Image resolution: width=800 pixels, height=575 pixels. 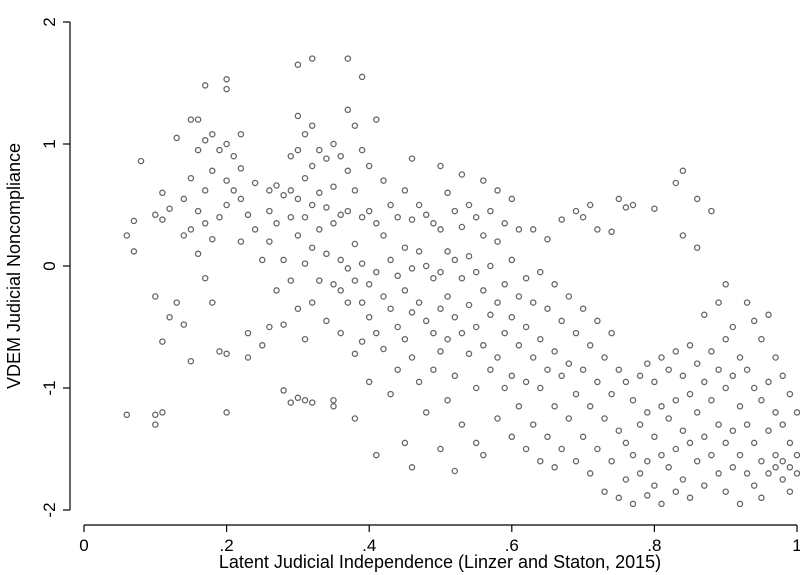 I want to click on y-tick-label: 2, so click(x=49, y=21).